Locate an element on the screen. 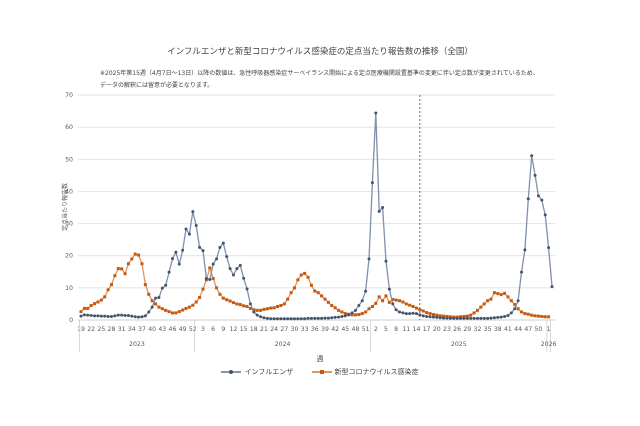 The height and width of the screenshot is (426, 640). chart-title: インフルエンザと新型コロナウイルス感染症の定点当たり報告数の推移（全国） is located at coordinates (320, 52).